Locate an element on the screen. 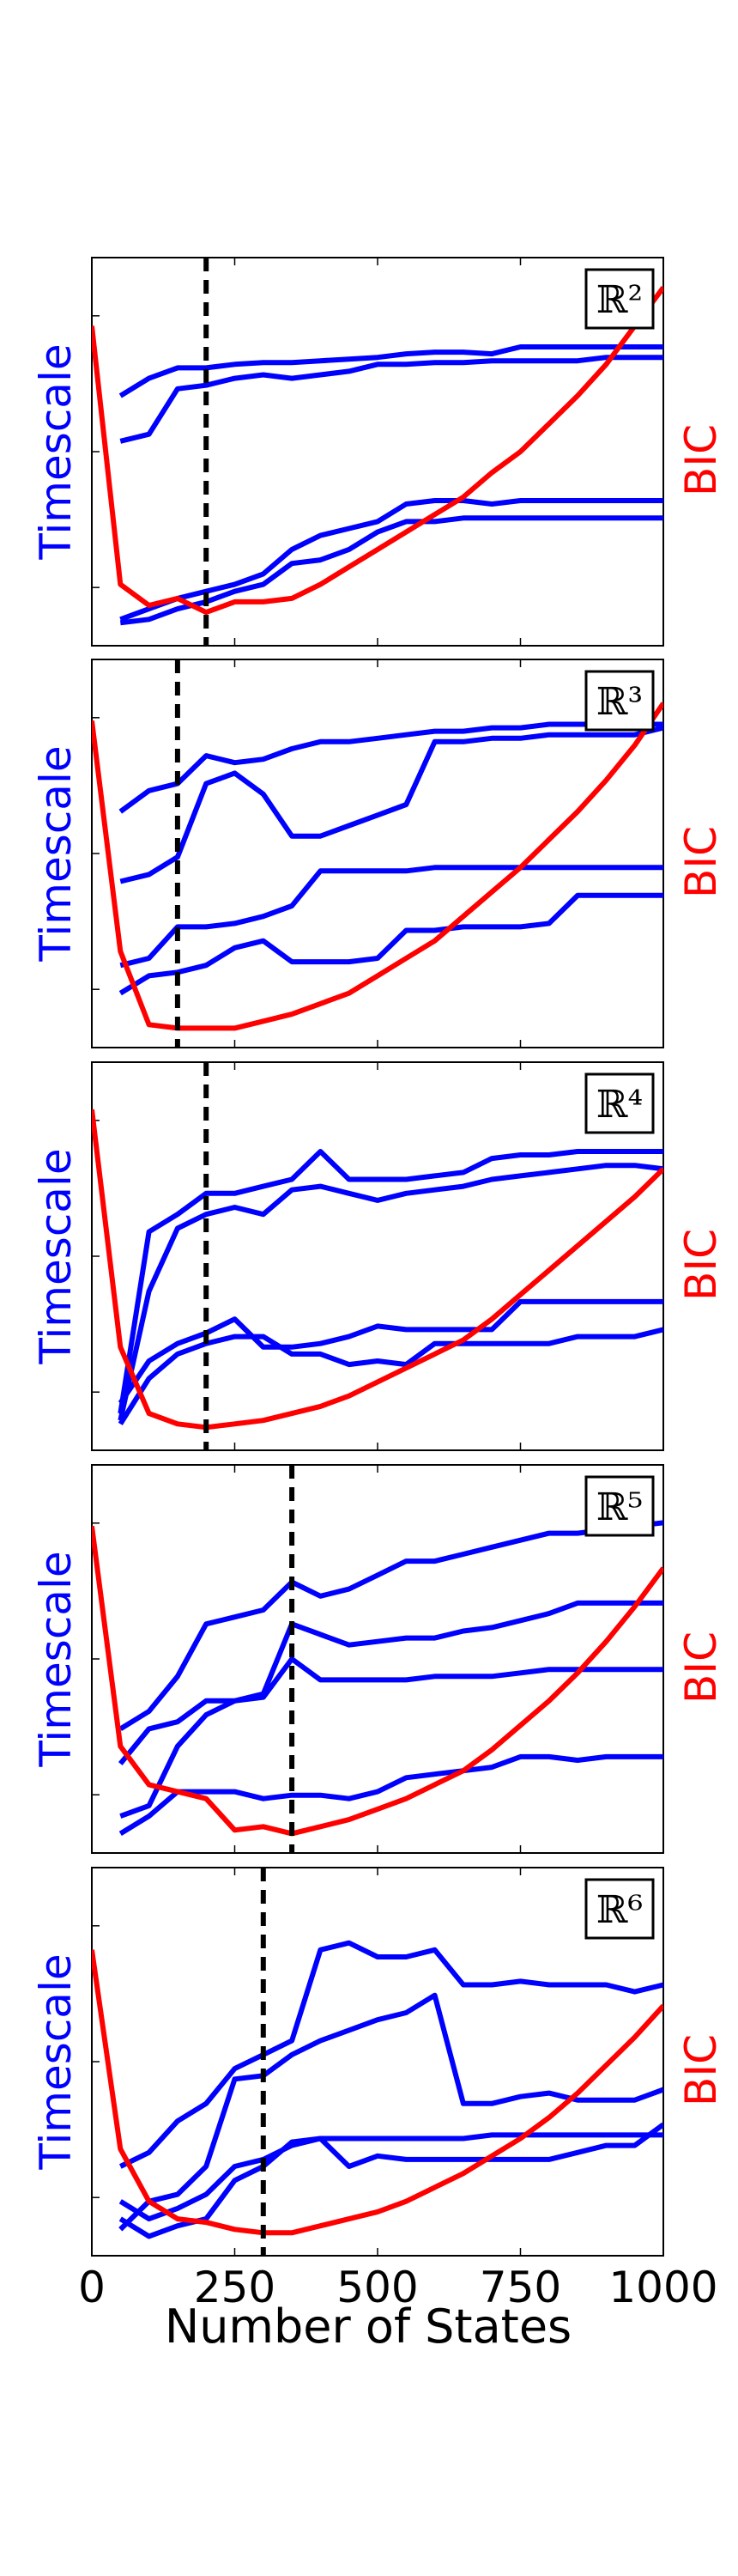 The height and width of the screenshot is (2576, 738). panel-label: ℝ² is located at coordinates (619, 299).